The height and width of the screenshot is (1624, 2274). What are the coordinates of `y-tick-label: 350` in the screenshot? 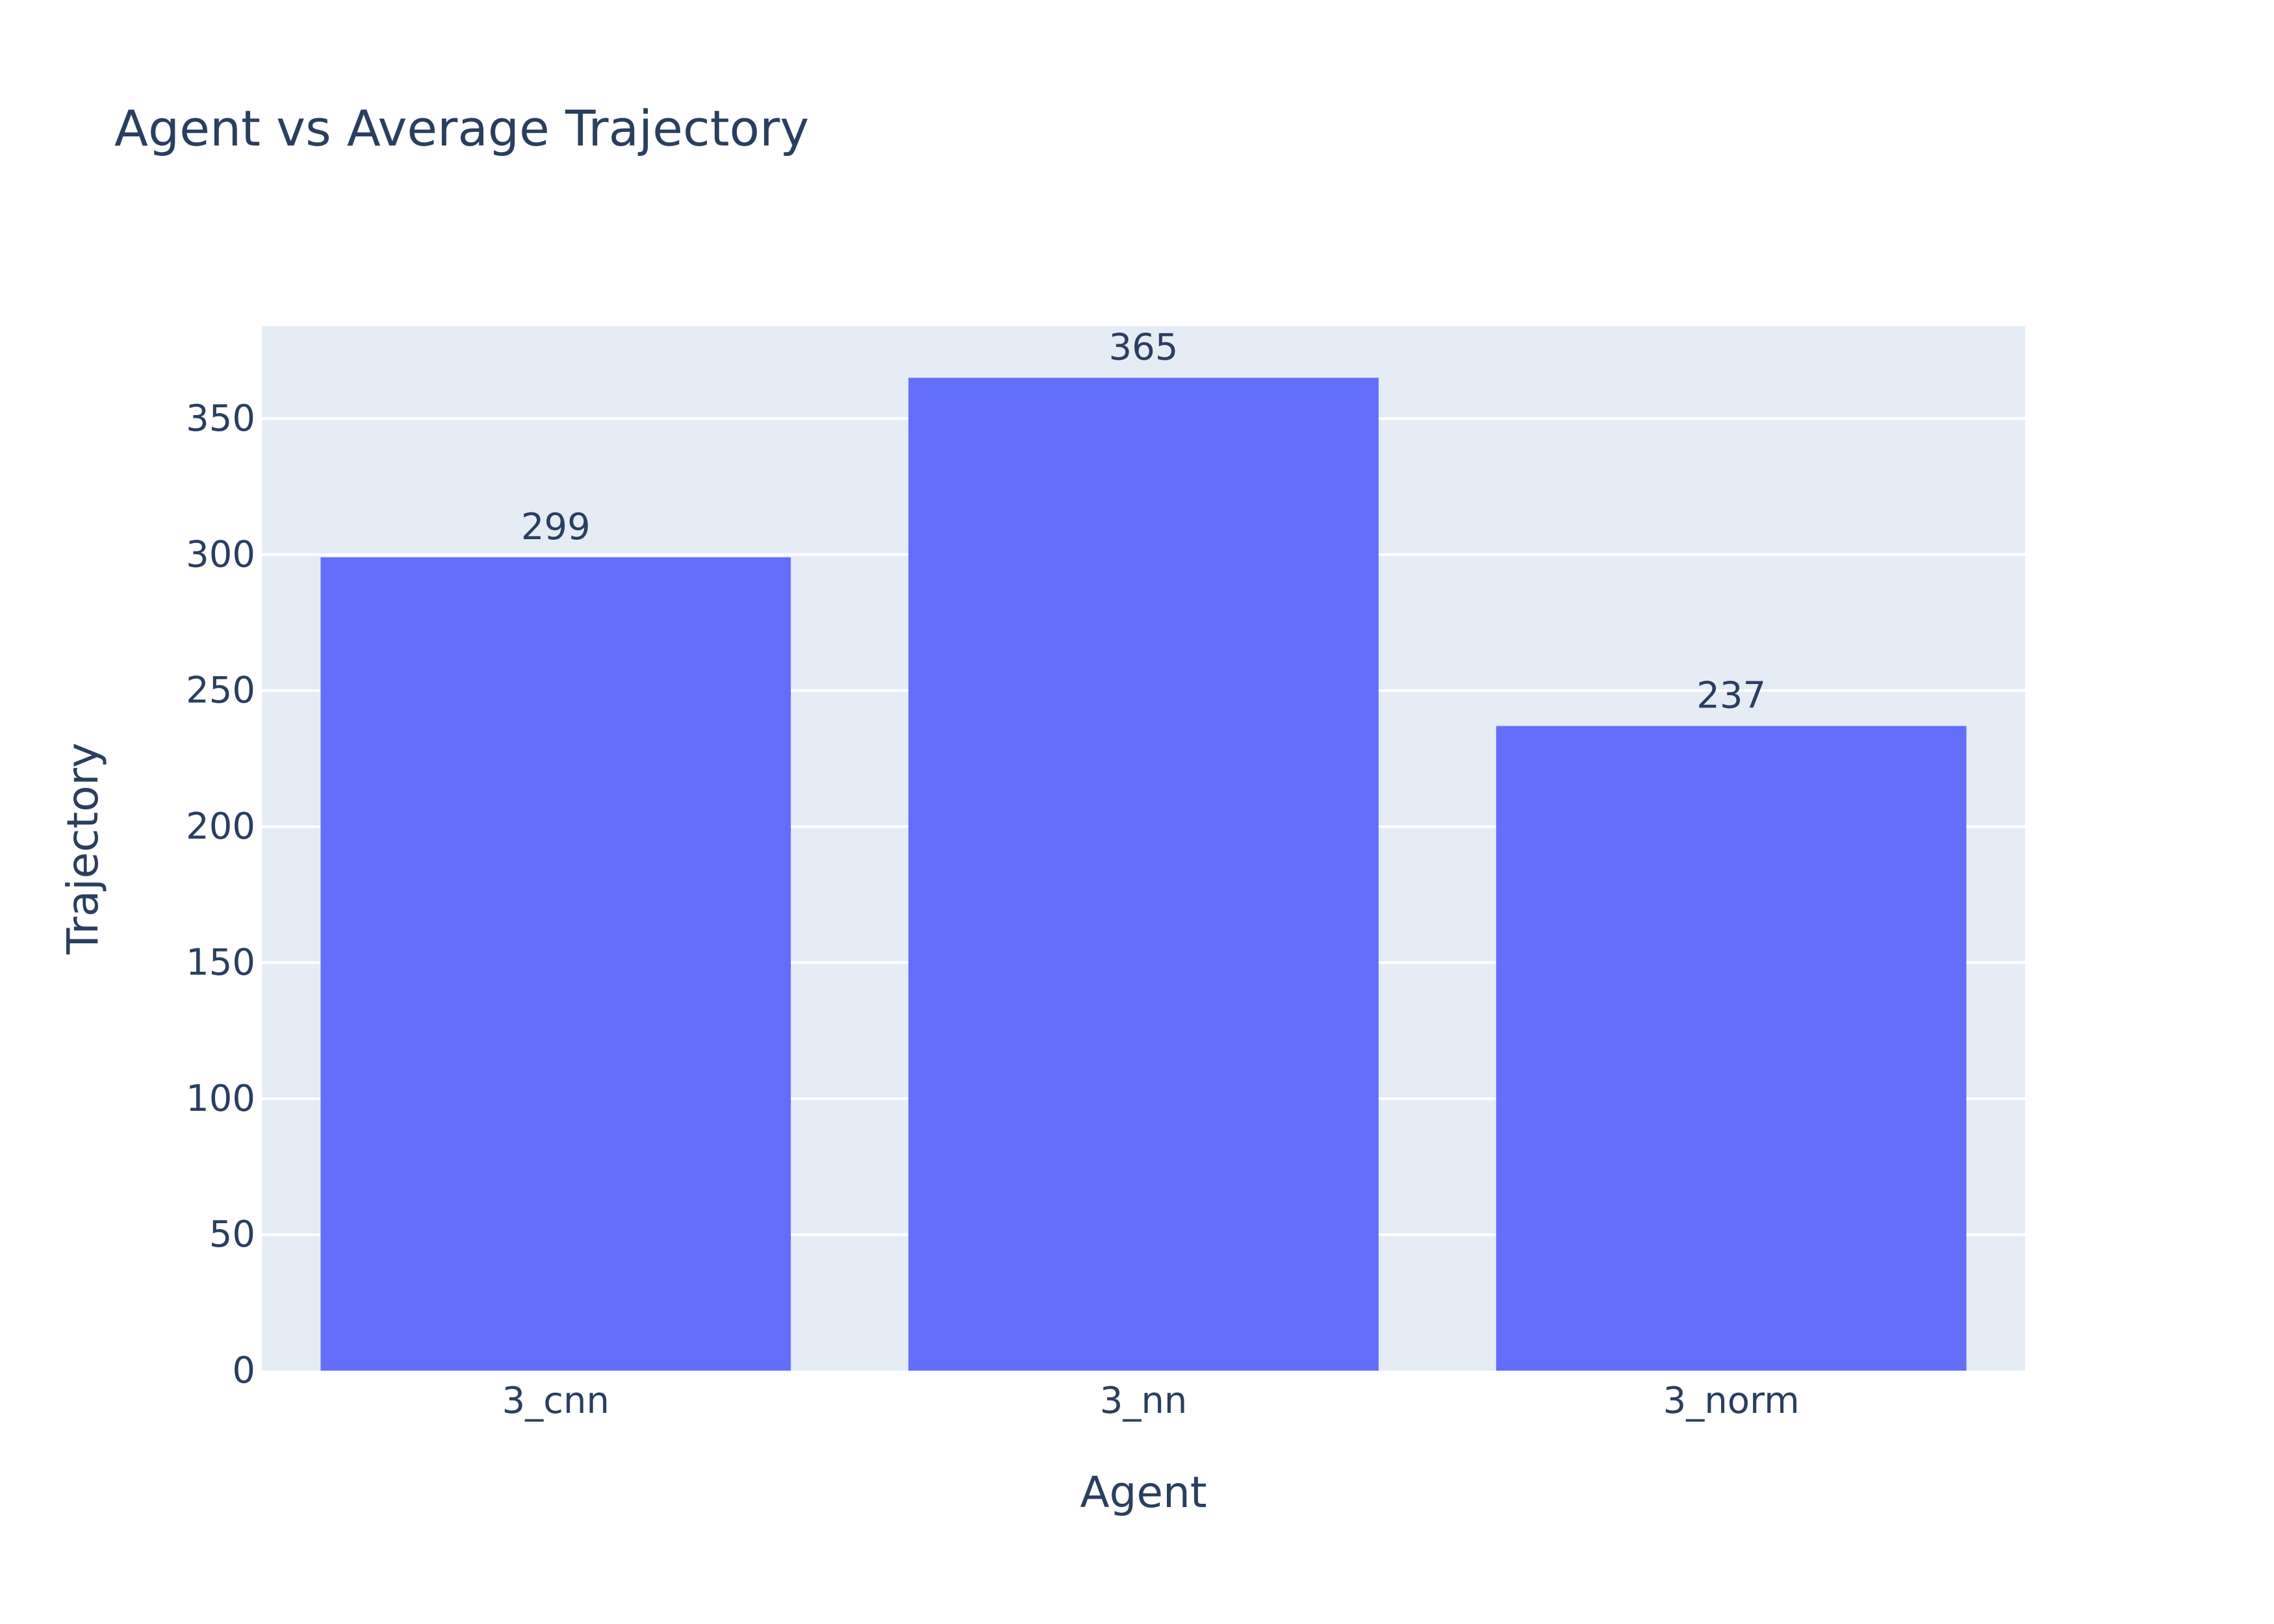 It's located at (220, 419).